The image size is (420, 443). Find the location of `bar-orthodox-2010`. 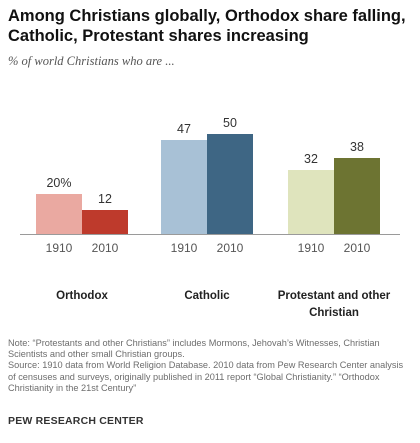

bar-orthodox-2010 is located at coordinates (105, 222).